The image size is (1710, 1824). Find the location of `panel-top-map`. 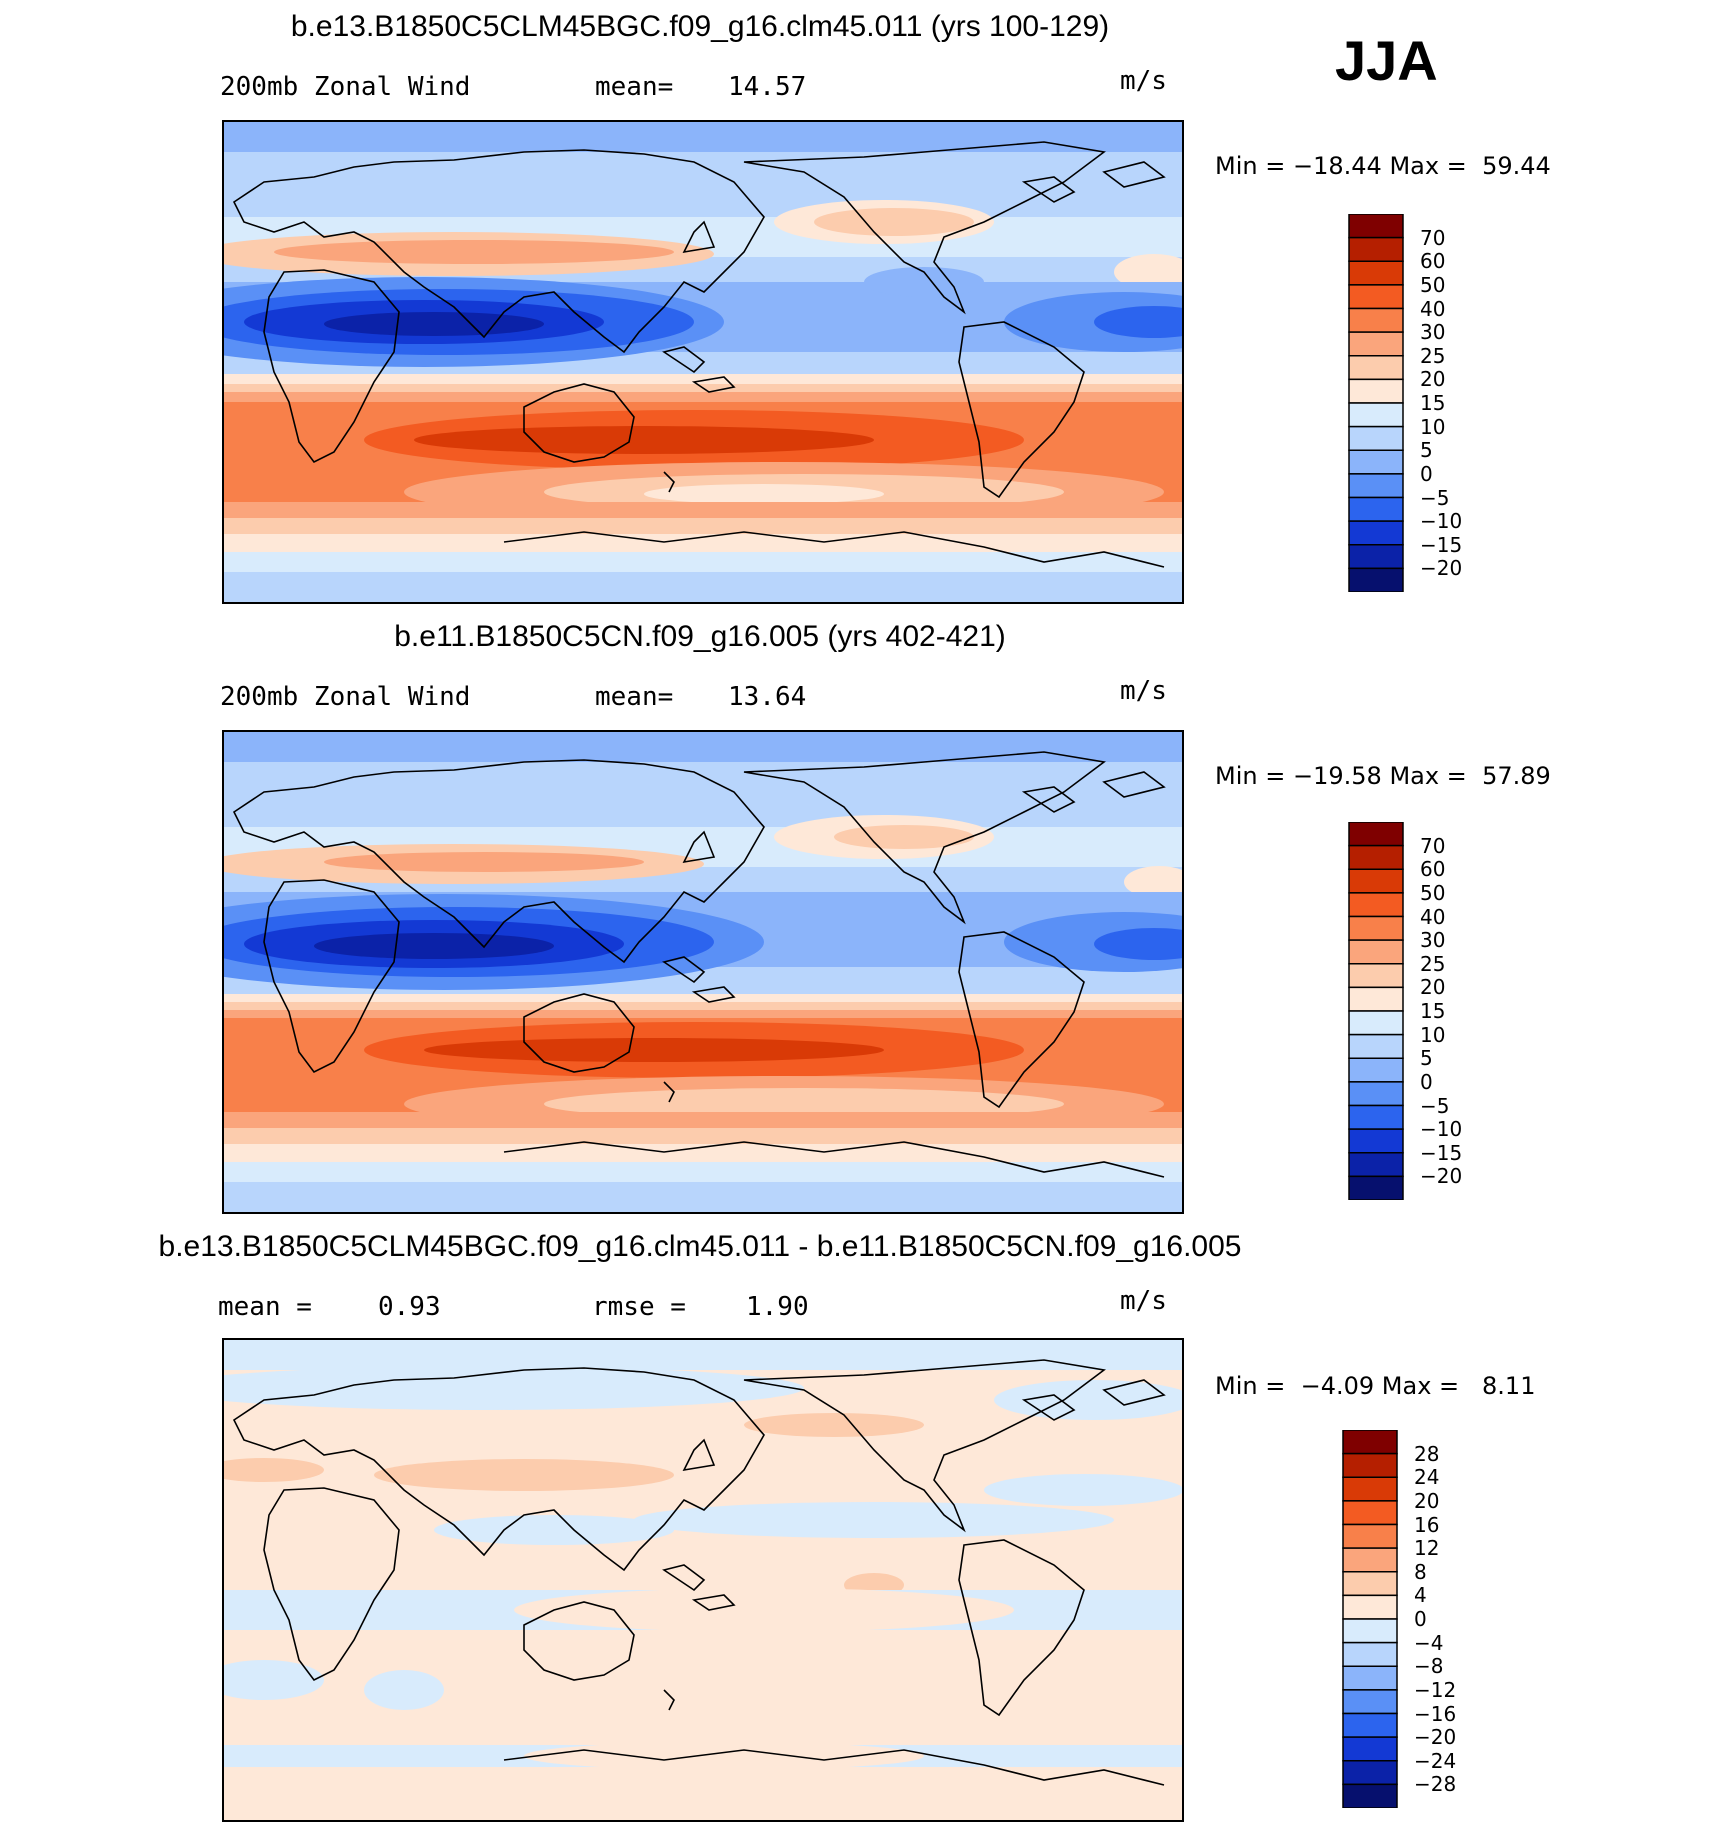

panel-top-map is located at coordinates (703, 362).